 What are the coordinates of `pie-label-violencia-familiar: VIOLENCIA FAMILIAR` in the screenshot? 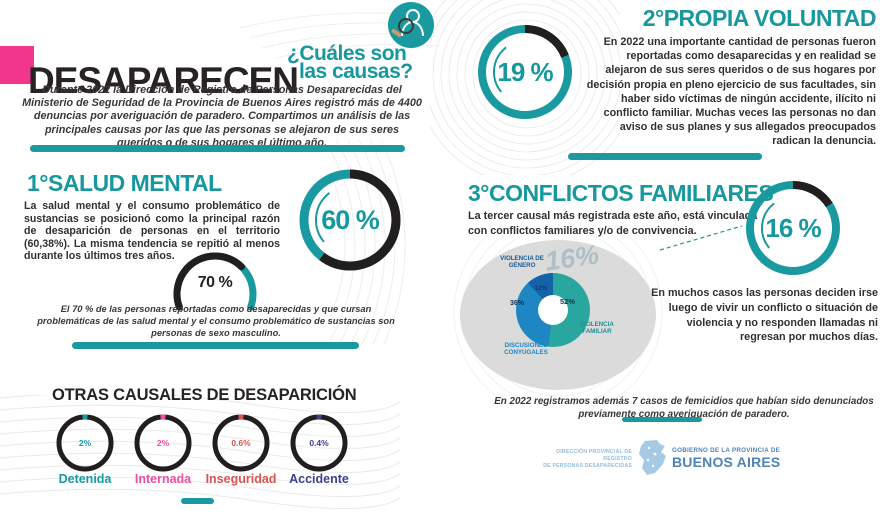 It's located at (597, 328).